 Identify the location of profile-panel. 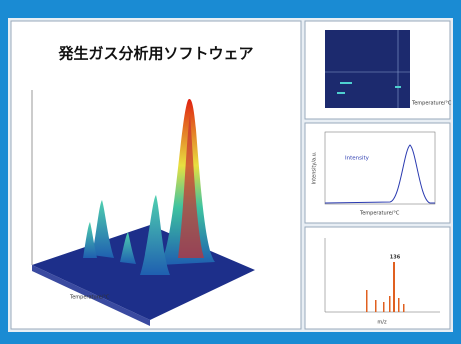
(377, 173).